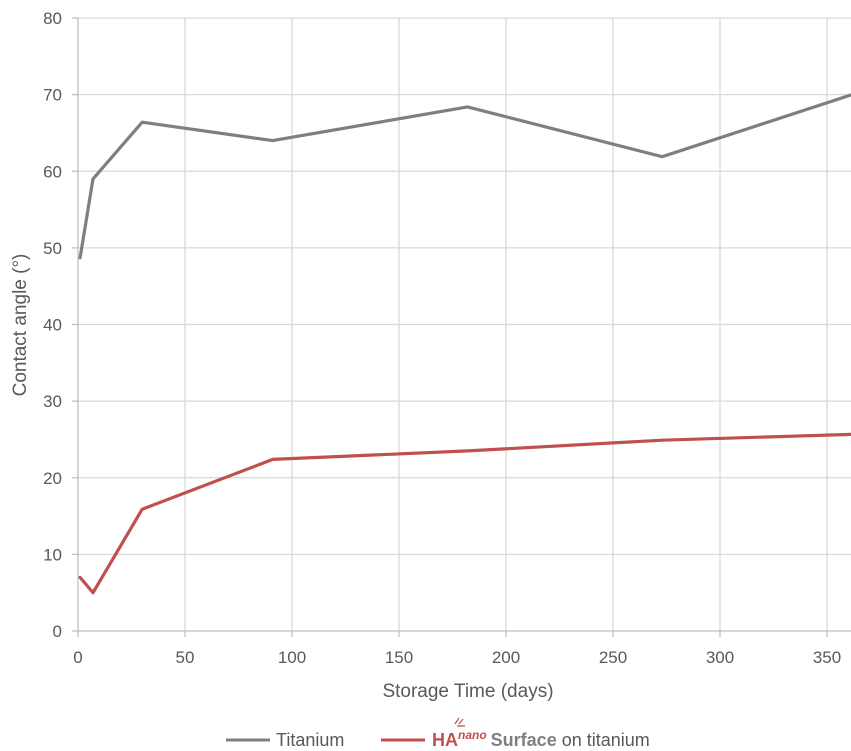 The width and height of the screenshot is (851, 751). What do you see at coordinates (506, 657) in the screenshot?
I see `x-tick-label: 200` at bounding box center [506, 657].